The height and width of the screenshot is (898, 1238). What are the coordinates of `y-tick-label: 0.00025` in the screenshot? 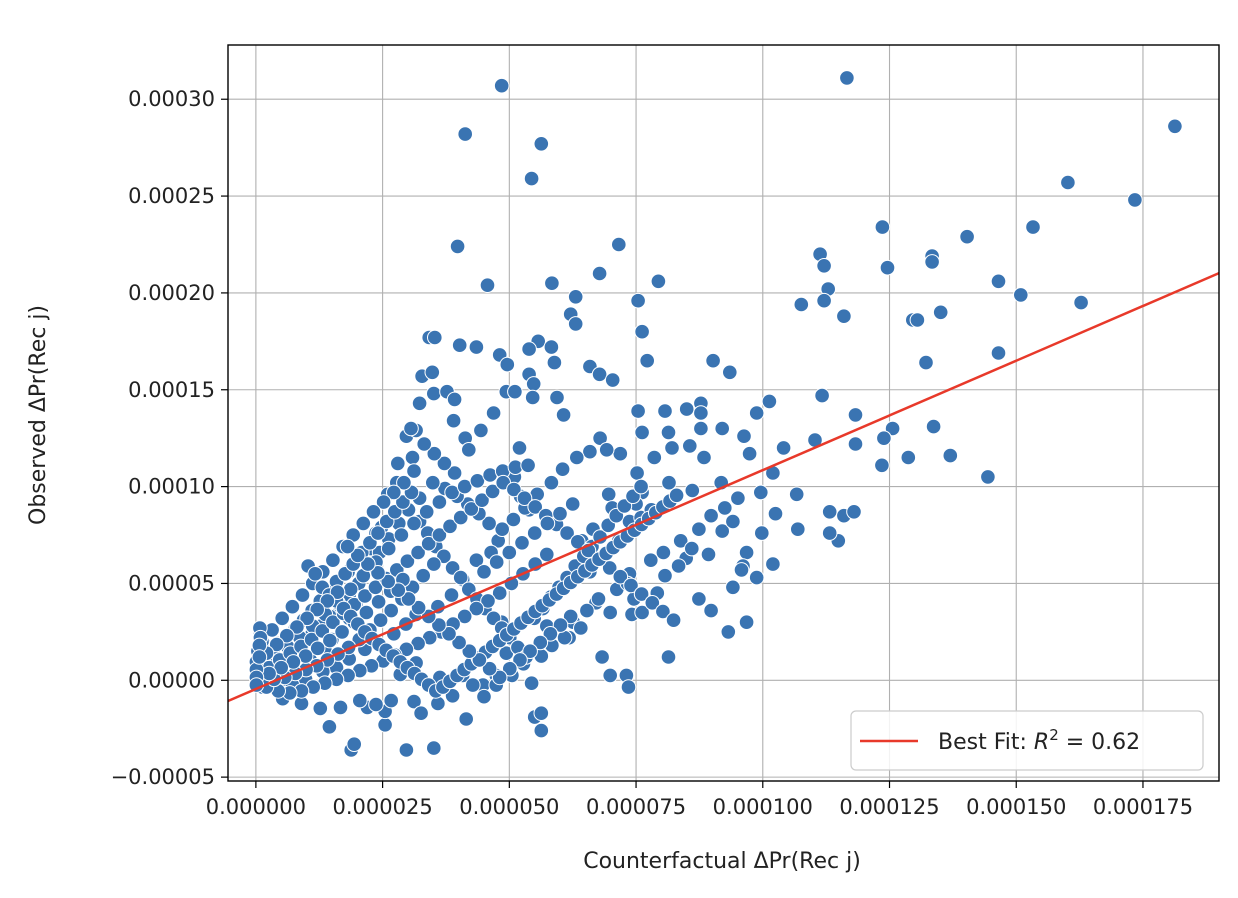 It's located at (171, 196).